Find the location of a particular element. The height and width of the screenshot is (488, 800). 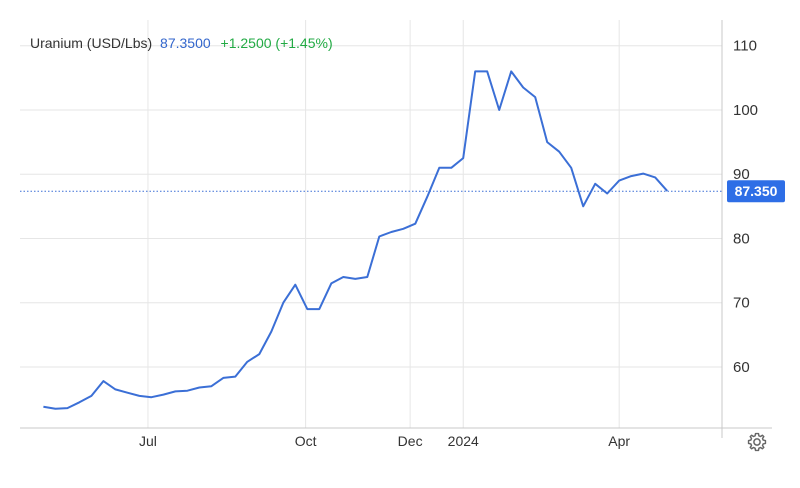

current-price: 87.3500 is located at coordinates (185, 43).